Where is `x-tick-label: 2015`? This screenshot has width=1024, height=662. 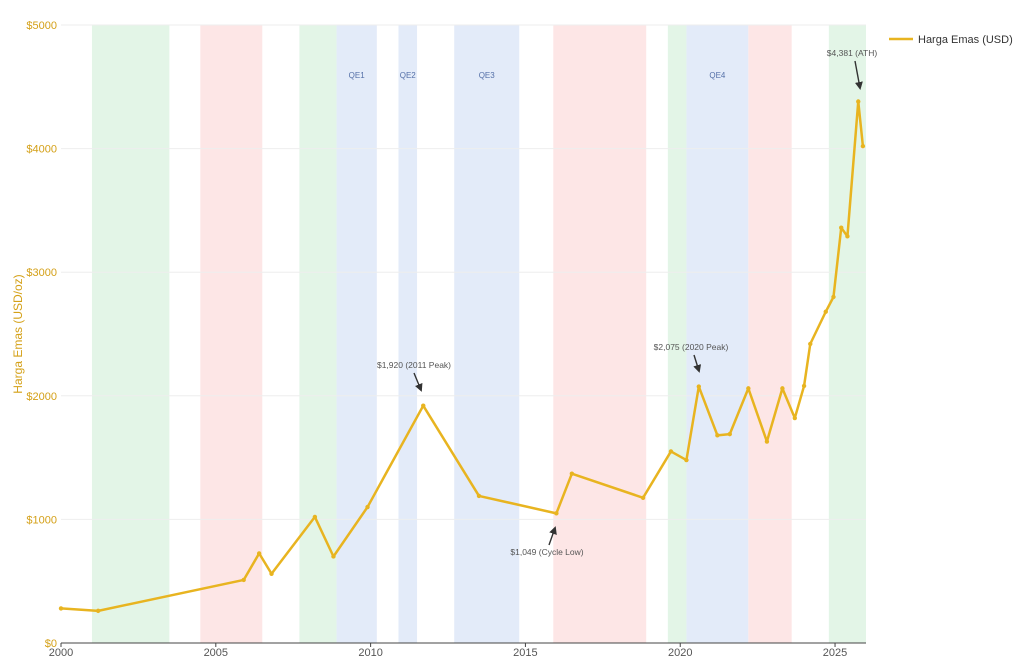 x-tick-label: 2015 is located at coordinates (525, 653).